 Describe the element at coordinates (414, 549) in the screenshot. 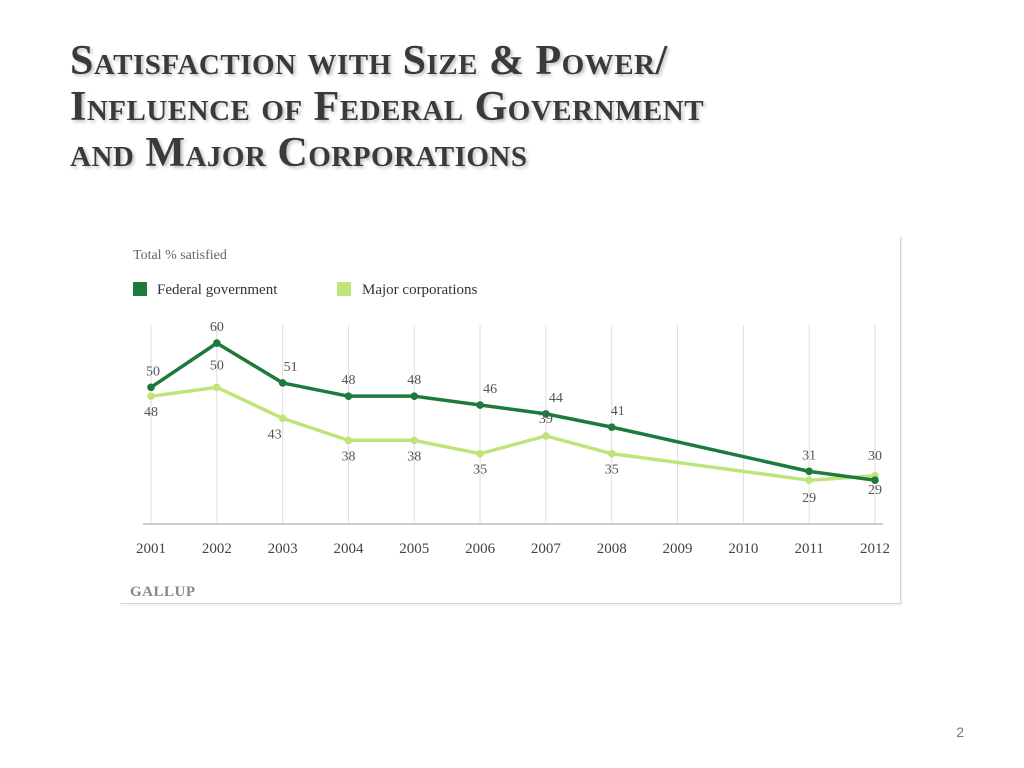

I see `x-tick-label: 2005` at that location.